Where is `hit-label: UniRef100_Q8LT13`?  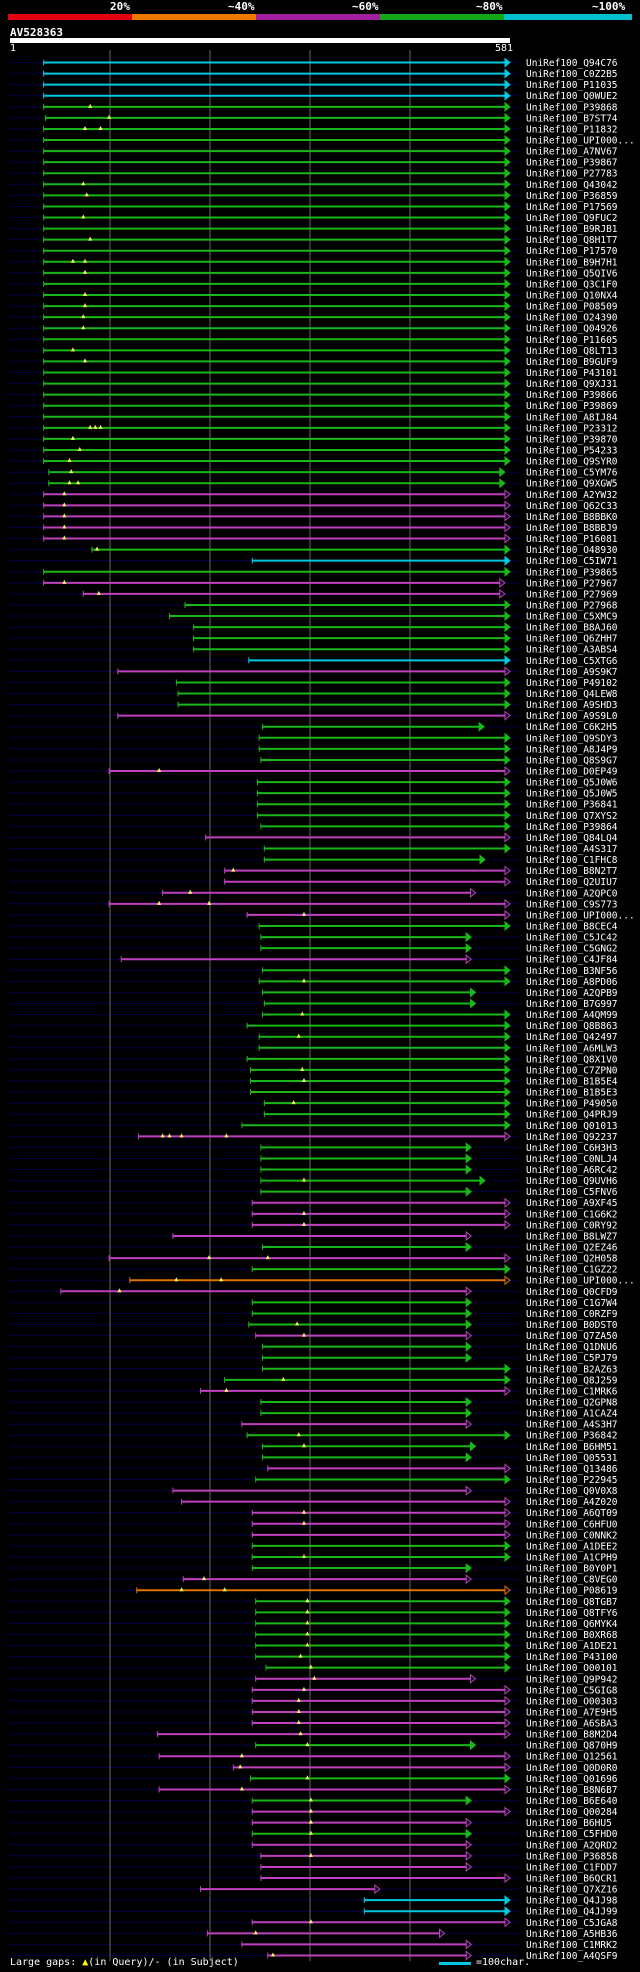
hit-label: UniRef100_Q8LT13 is located at coordinates (572, 351).